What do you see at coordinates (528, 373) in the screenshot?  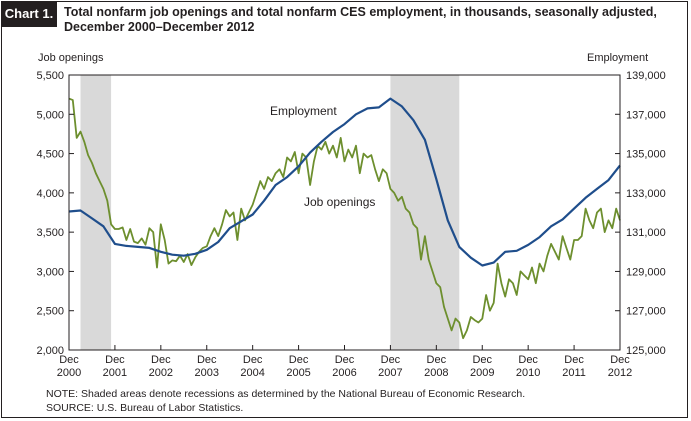 I see `x-tick-label-year: 2010` at bounding box center [528, 373].